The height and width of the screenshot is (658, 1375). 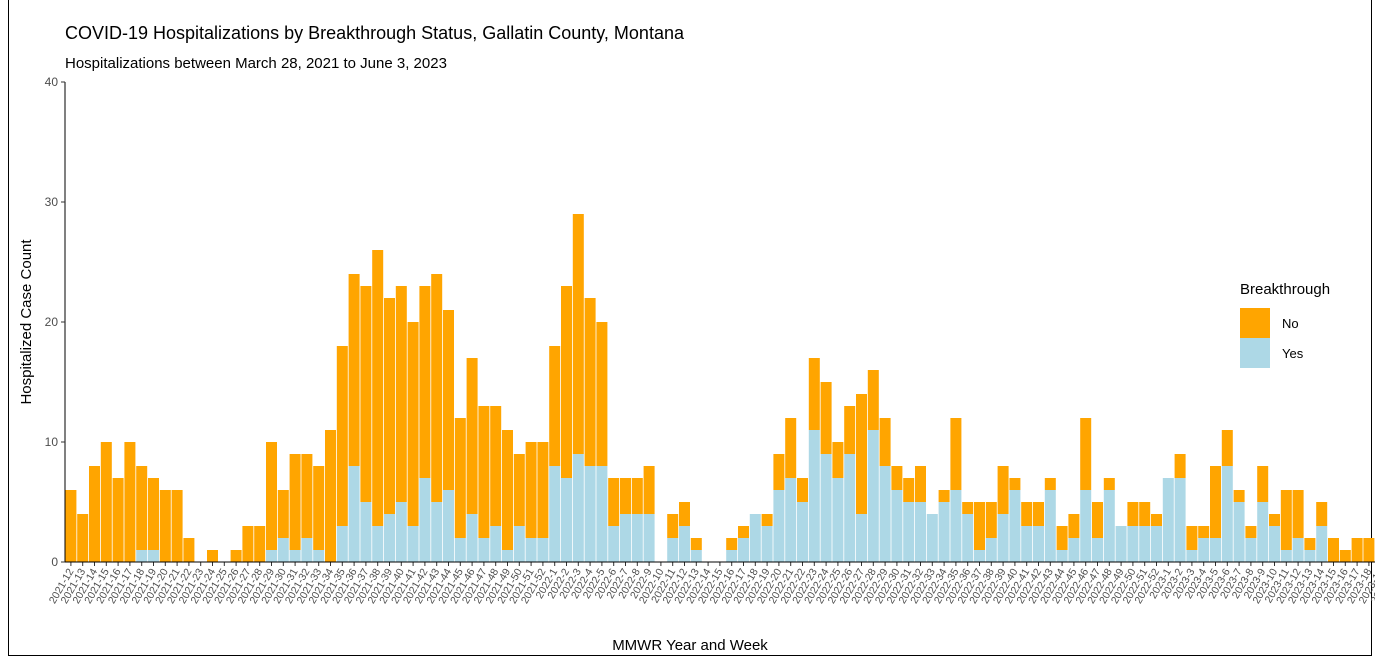 I want to click on y-tick-label: 0, so click(x=54, y=562).